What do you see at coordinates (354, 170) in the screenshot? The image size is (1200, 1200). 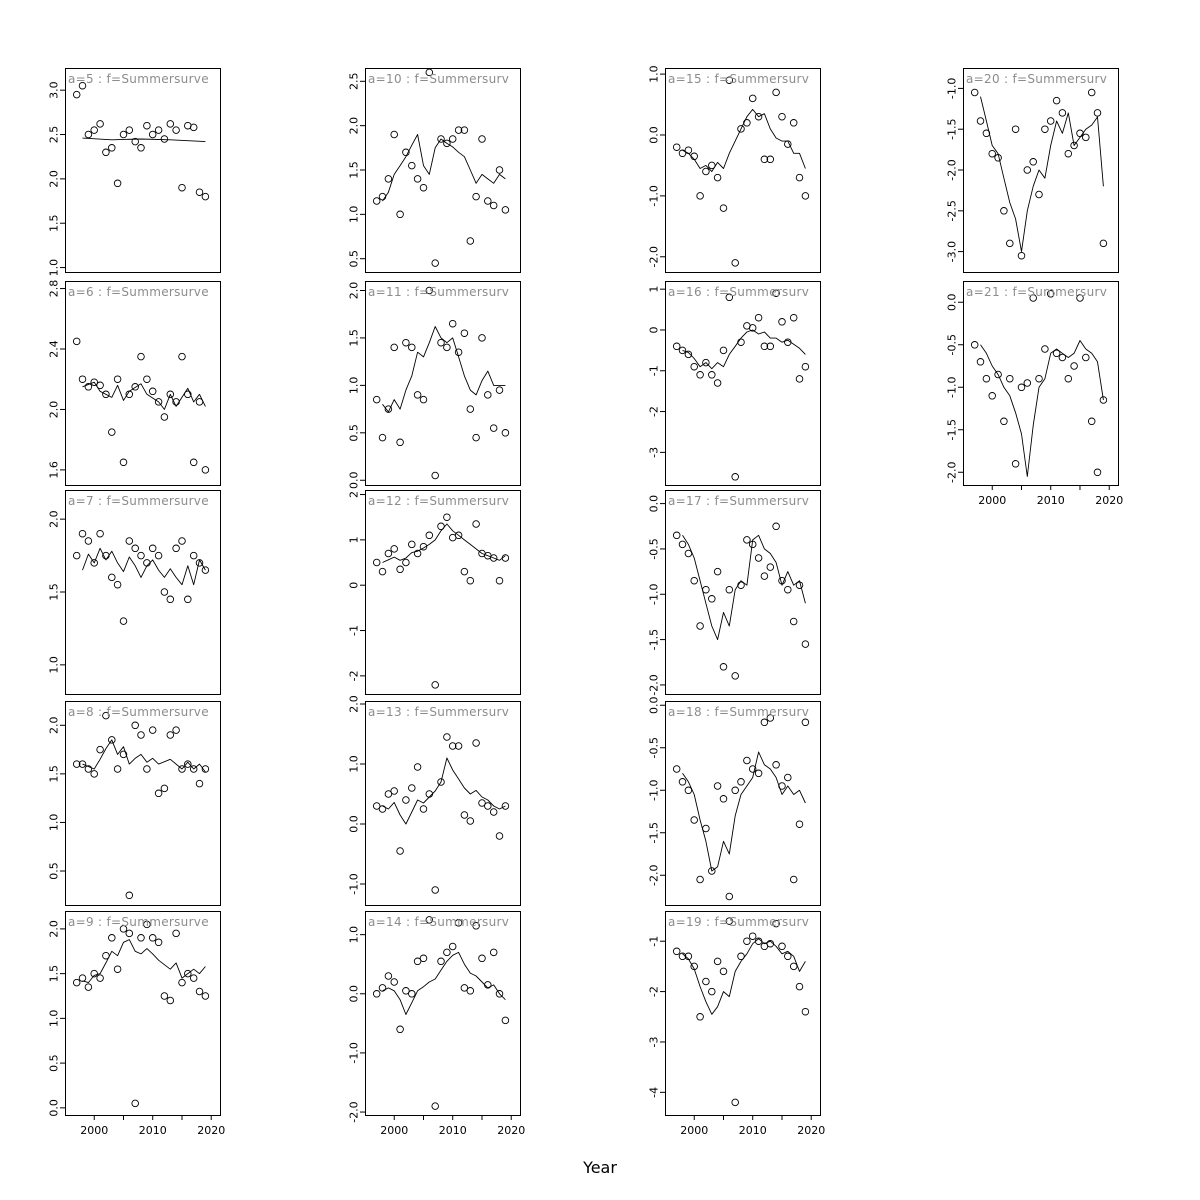 I see `y-tick-label: 1.5` at bounding box center [354, 170].